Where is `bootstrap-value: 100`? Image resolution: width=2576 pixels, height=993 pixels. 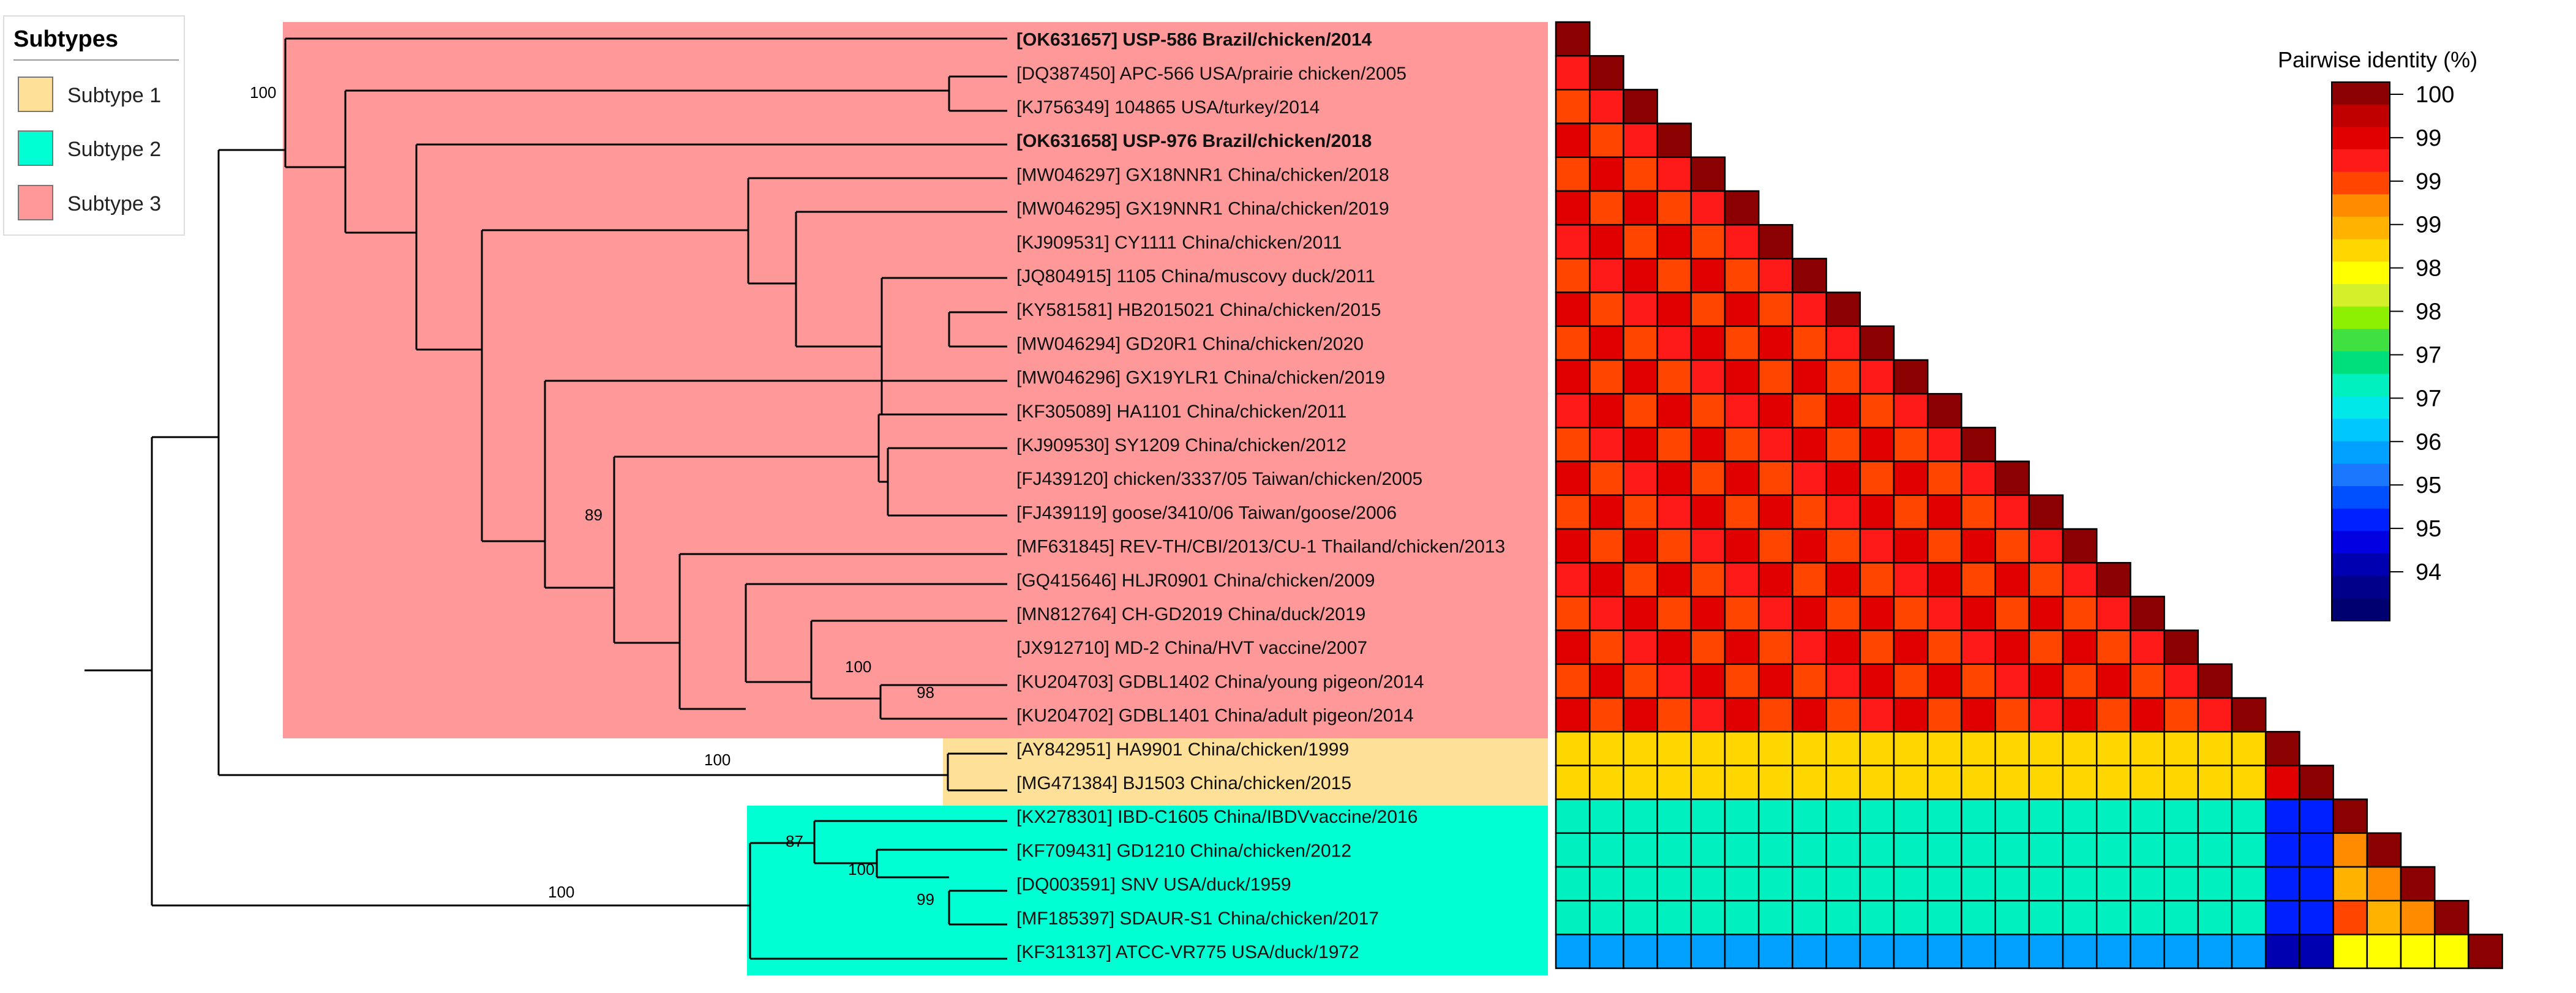
bootstrap-value: 100 is located at coordinates (861, 870).